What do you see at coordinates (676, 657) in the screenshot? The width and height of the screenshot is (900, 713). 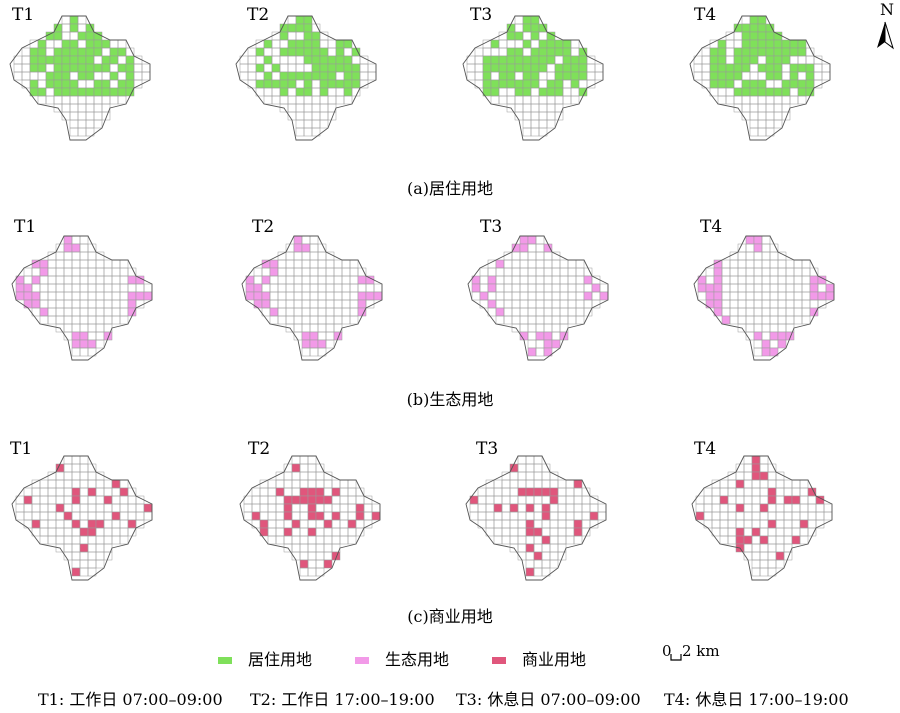 I see `scale-bar-icon` at bounding box center [676, 657].